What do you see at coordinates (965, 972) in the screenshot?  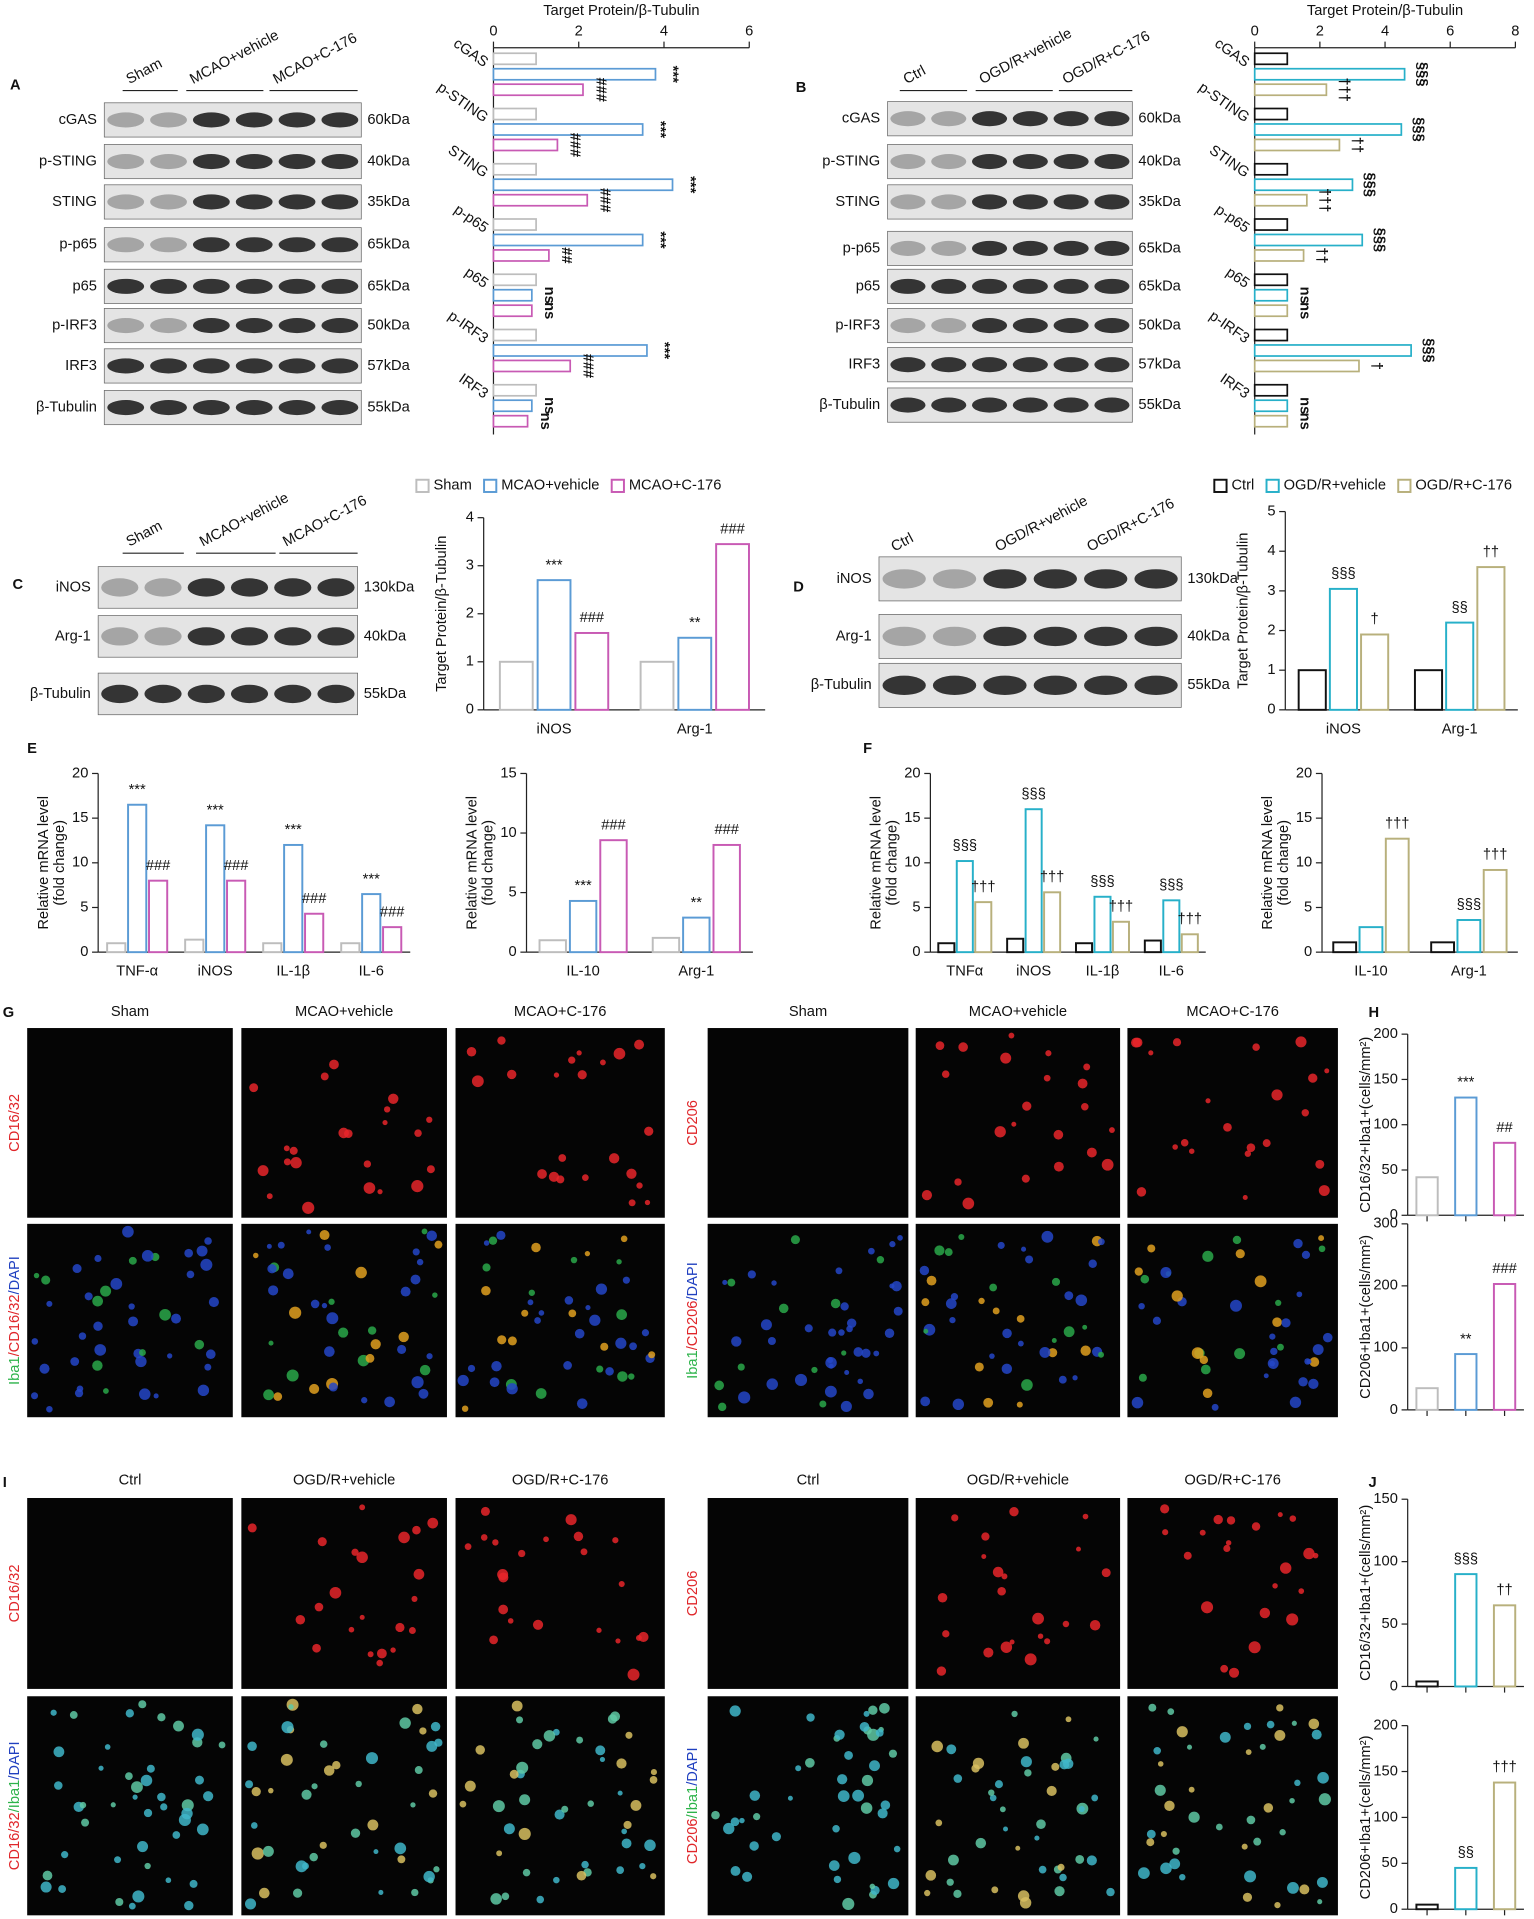 I see `x-tick-label: TNFα` at bounding box center [965, 972].